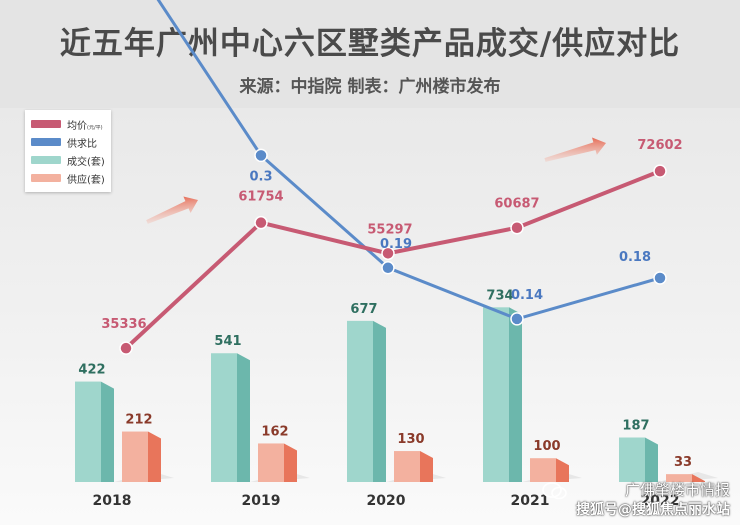 The height and width of the screenshot is (525, 740). What do you see at coordinates (396, 244) in the screenshot?
I see `ratio-value-label: 0.19` at bounding box center [396, 244].